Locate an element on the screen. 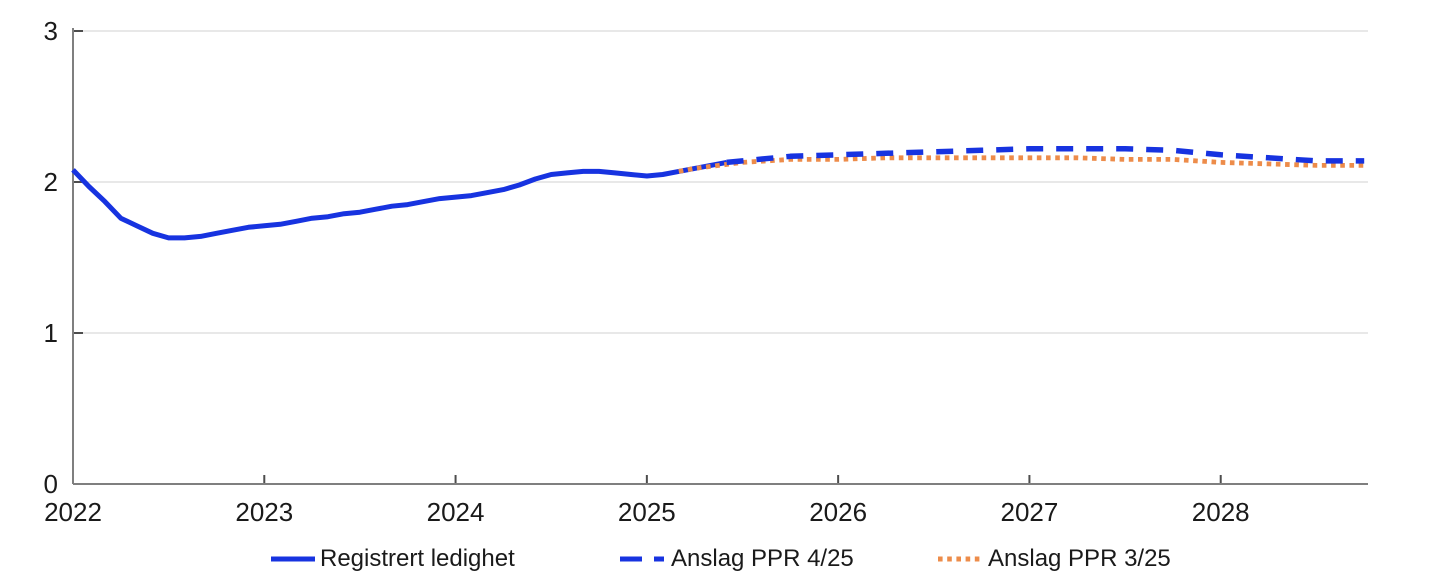  legend-label: Anslag PPR 3/25 is located at coordinates (1079, 558).